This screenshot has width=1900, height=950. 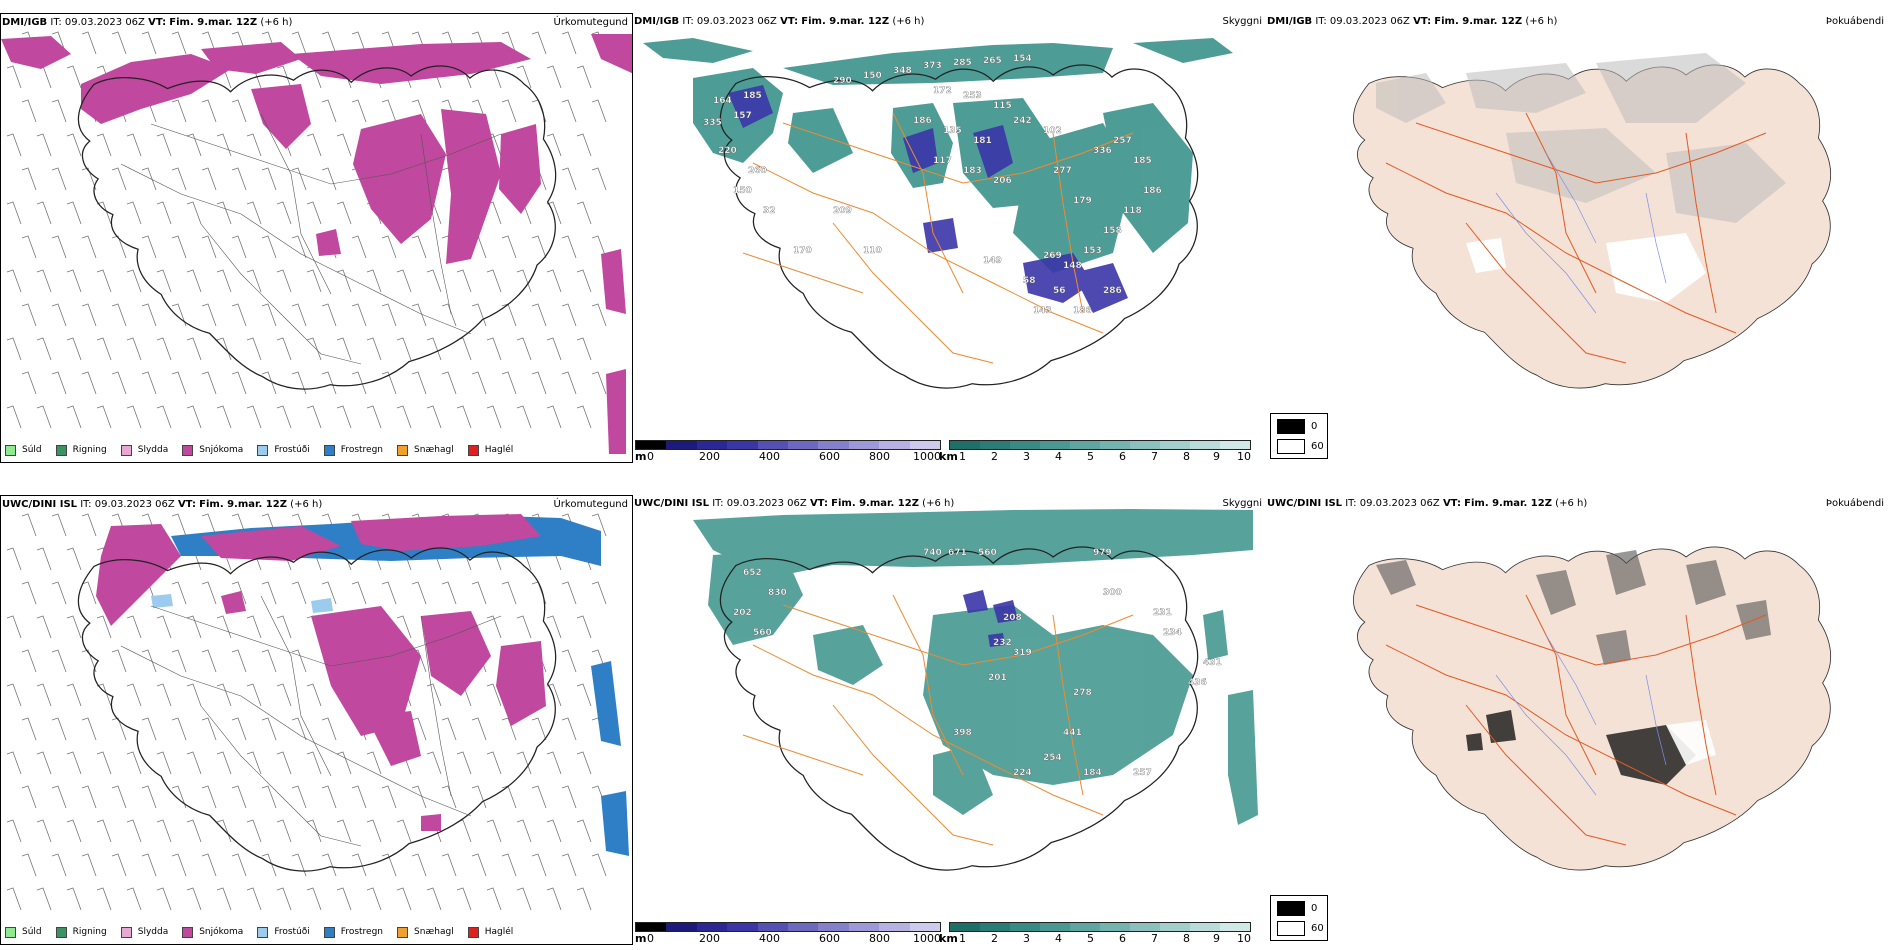 I want to click on fog-key-row: 0, so click(x=1297, y=908).